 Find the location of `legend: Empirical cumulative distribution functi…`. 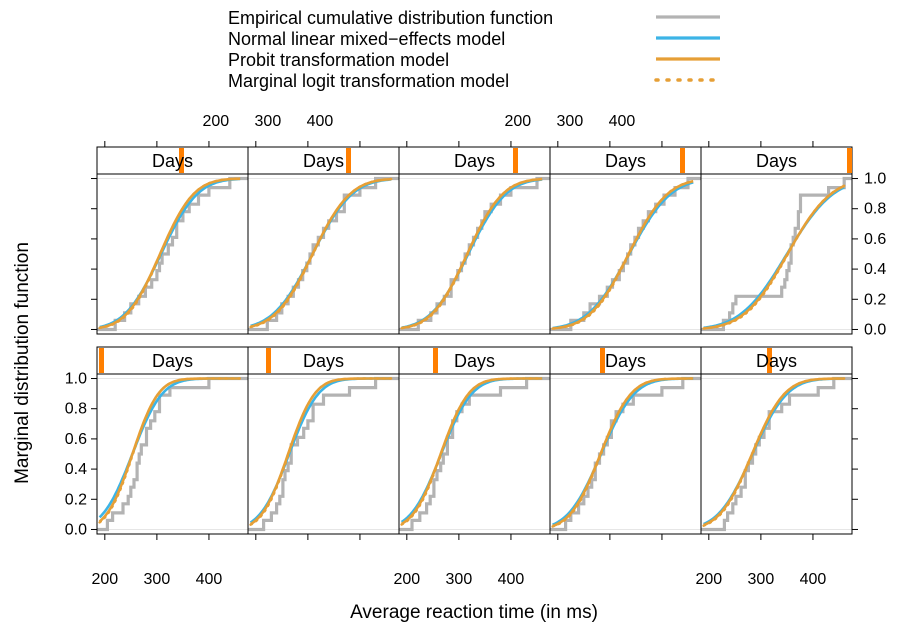

legend: Empirical cumulative distribution functi… is located at coordinates (475, 49).